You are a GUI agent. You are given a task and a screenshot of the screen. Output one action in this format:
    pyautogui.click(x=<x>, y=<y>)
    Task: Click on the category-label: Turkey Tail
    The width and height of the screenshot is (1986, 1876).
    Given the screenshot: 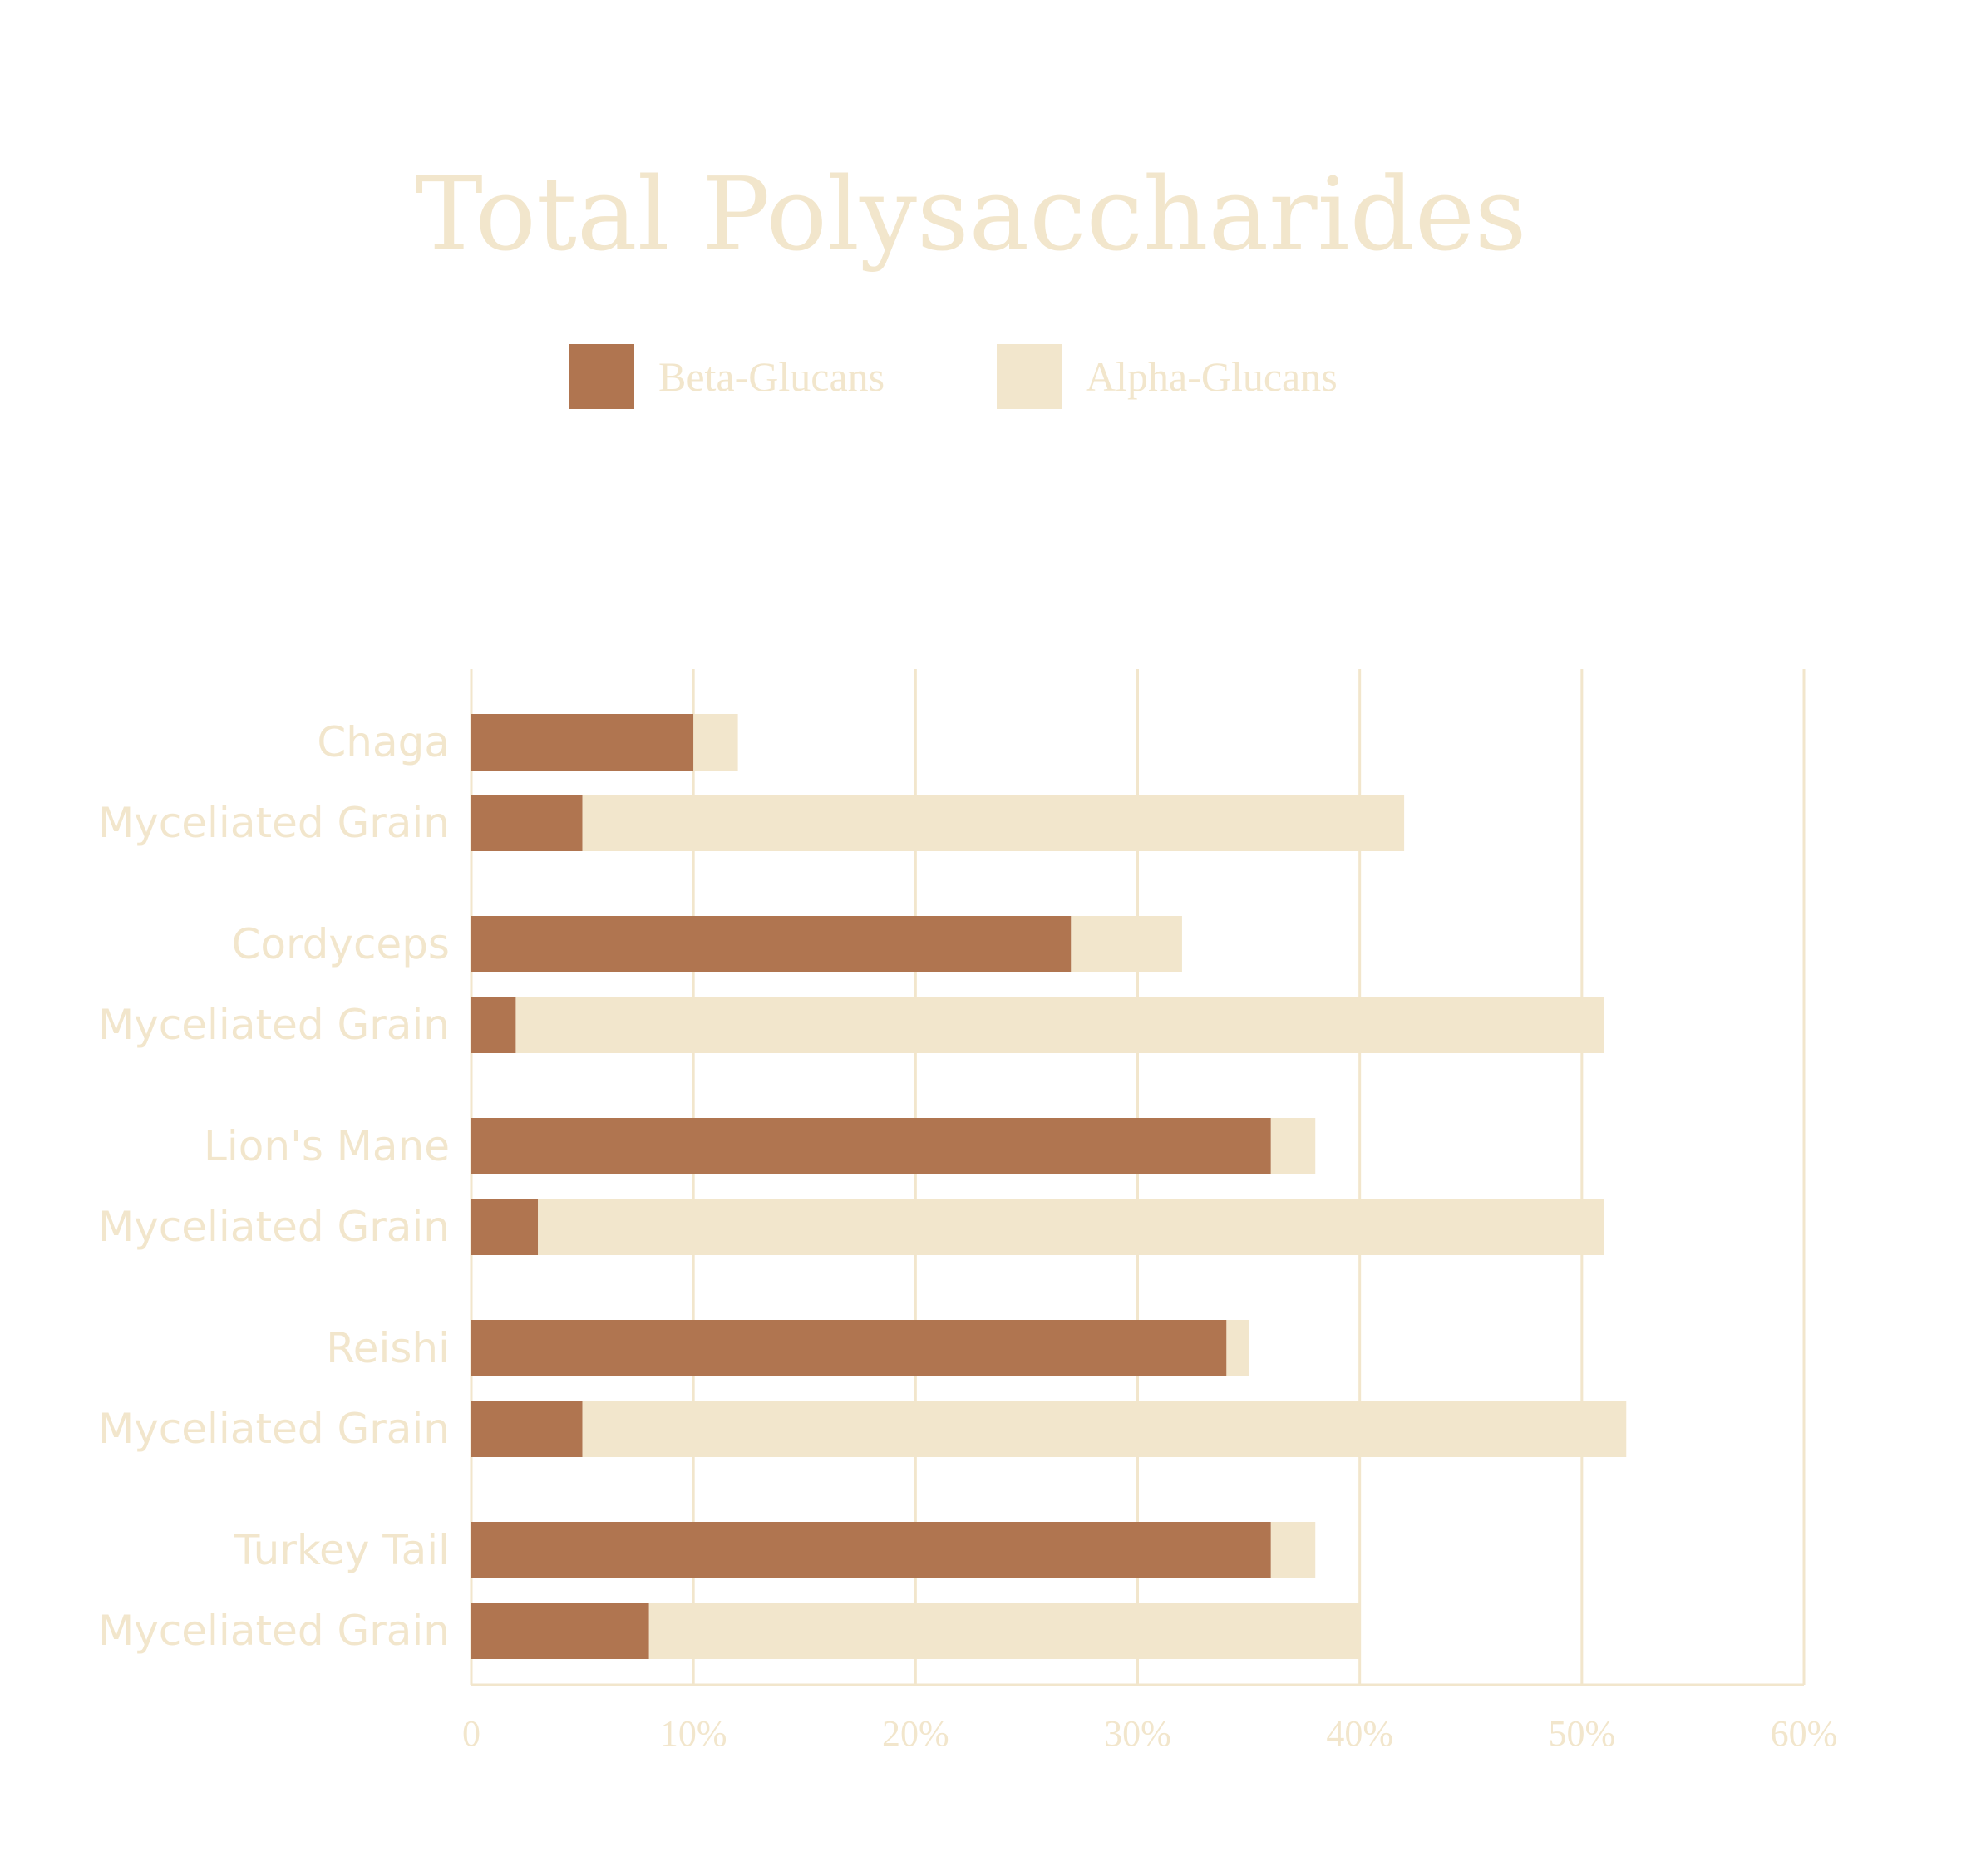 What is the action you would take?
    pyautogui.click(x=342, y=1550)
    